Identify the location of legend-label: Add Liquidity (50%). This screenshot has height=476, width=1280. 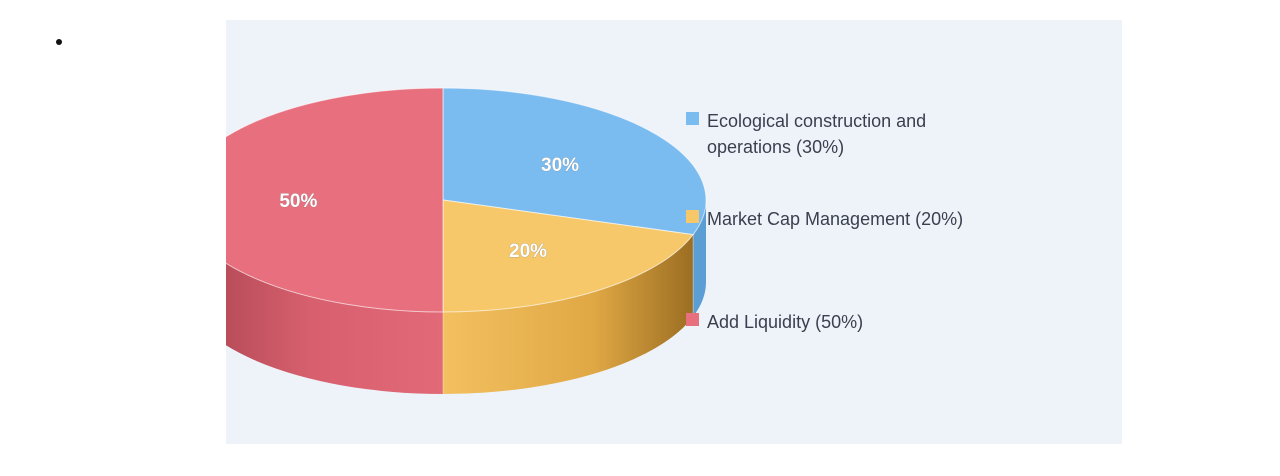
(785, 322).